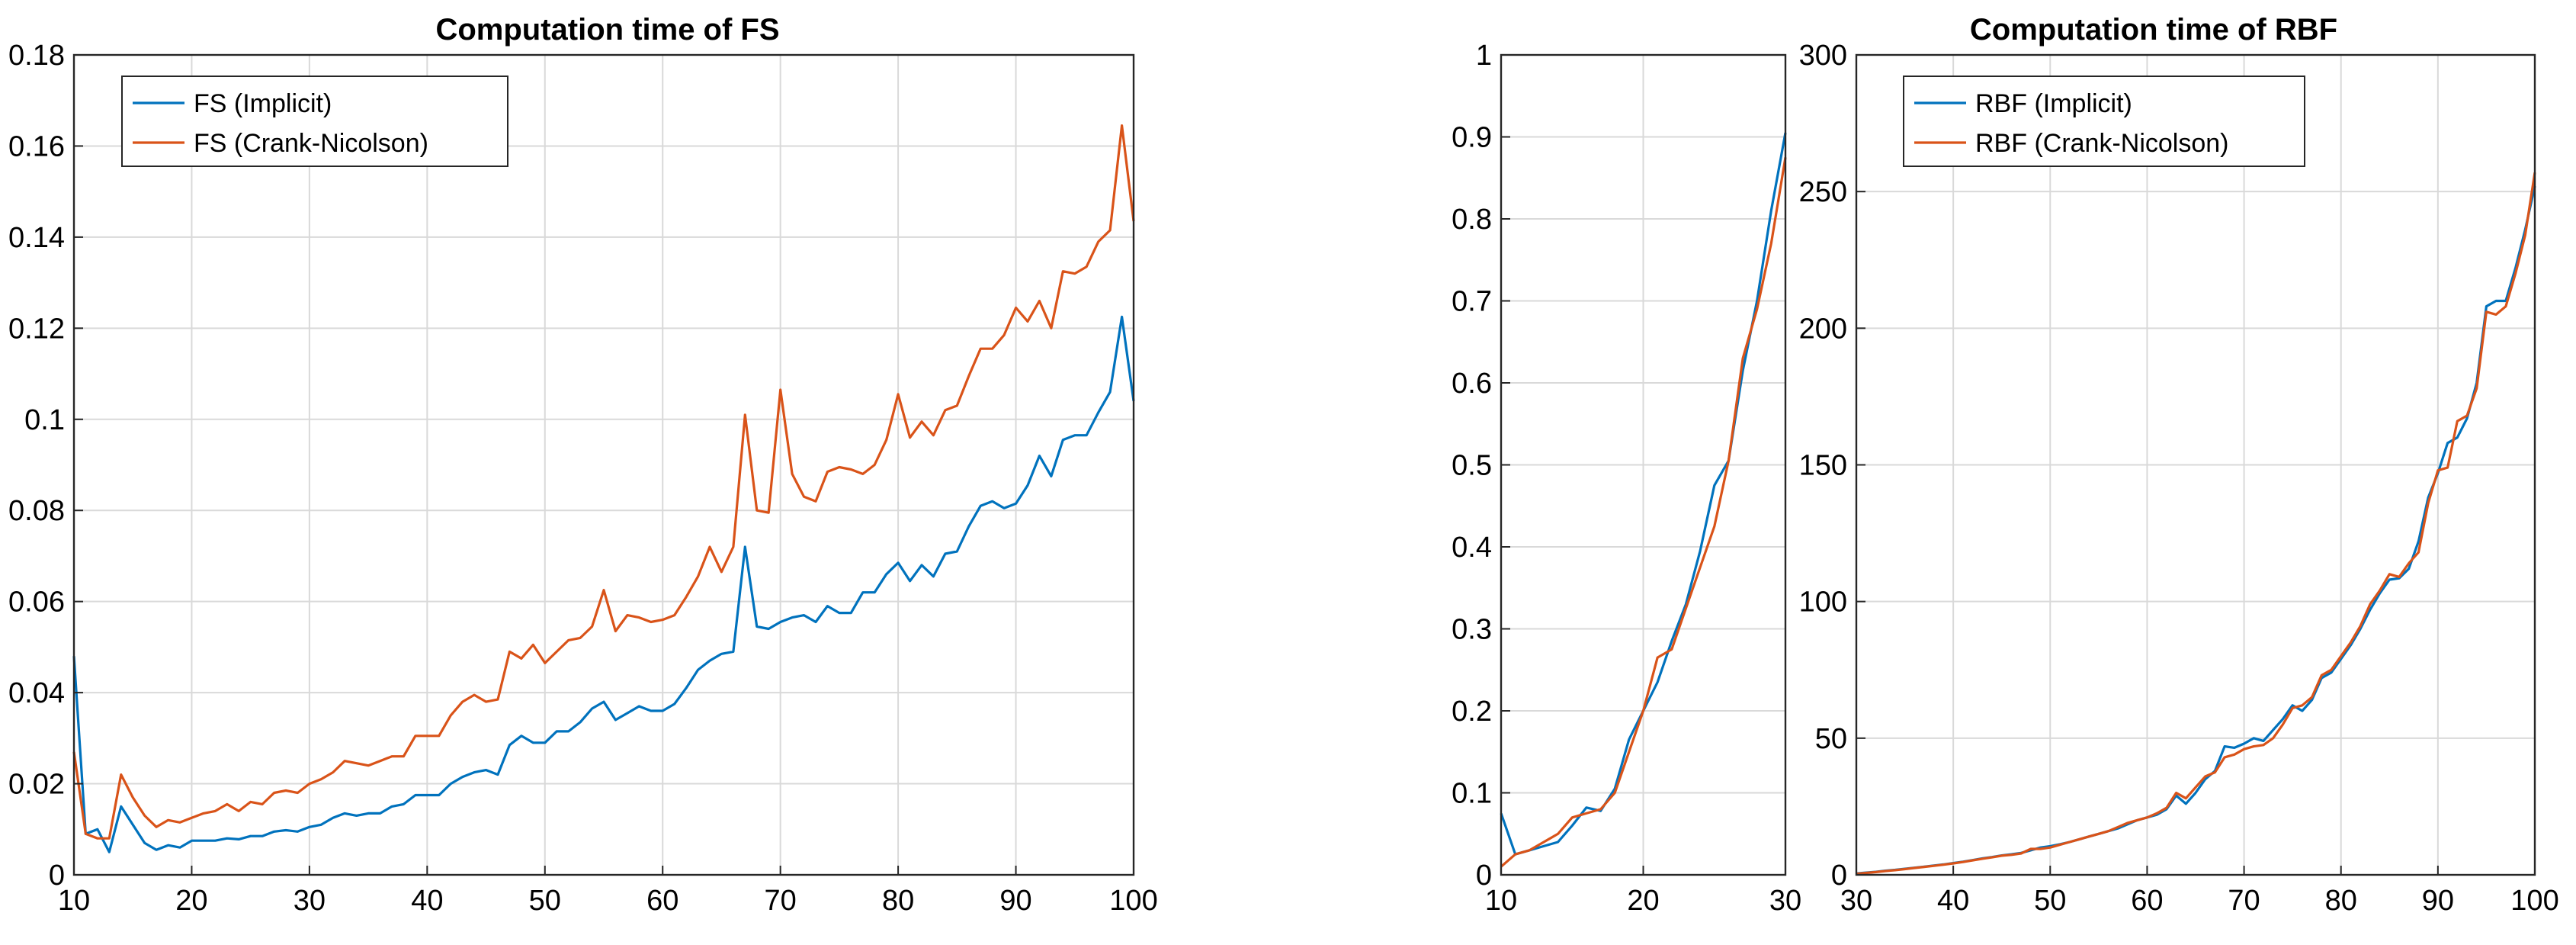 This screenshot has height=945, width=2576. What do you see at coordinates (1472, 302) in the screenshot?
I see `y-tick-label: 0.7` at bounding box center [1472, 302].